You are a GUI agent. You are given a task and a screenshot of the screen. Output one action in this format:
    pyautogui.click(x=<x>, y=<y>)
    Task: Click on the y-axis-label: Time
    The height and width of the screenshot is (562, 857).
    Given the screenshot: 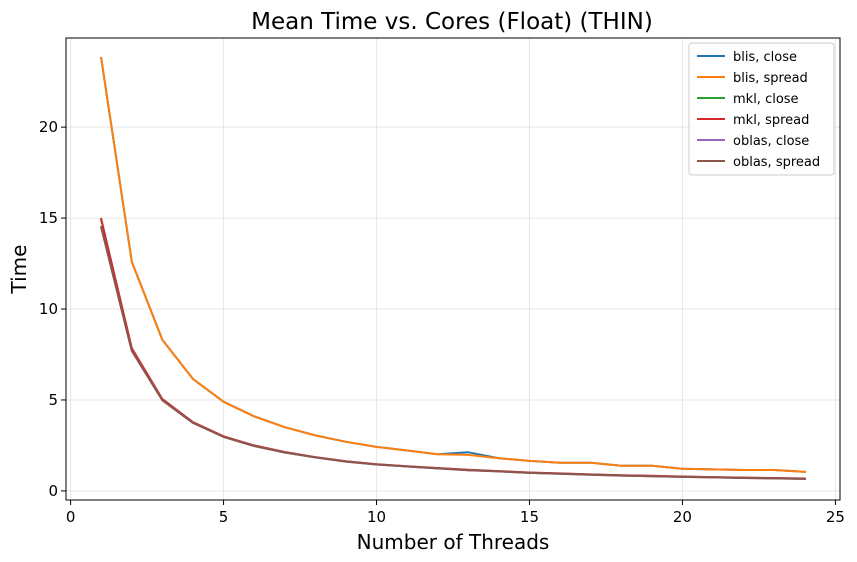 What is the action you would take?
    pyautogui.click(x=19, y=270)
    